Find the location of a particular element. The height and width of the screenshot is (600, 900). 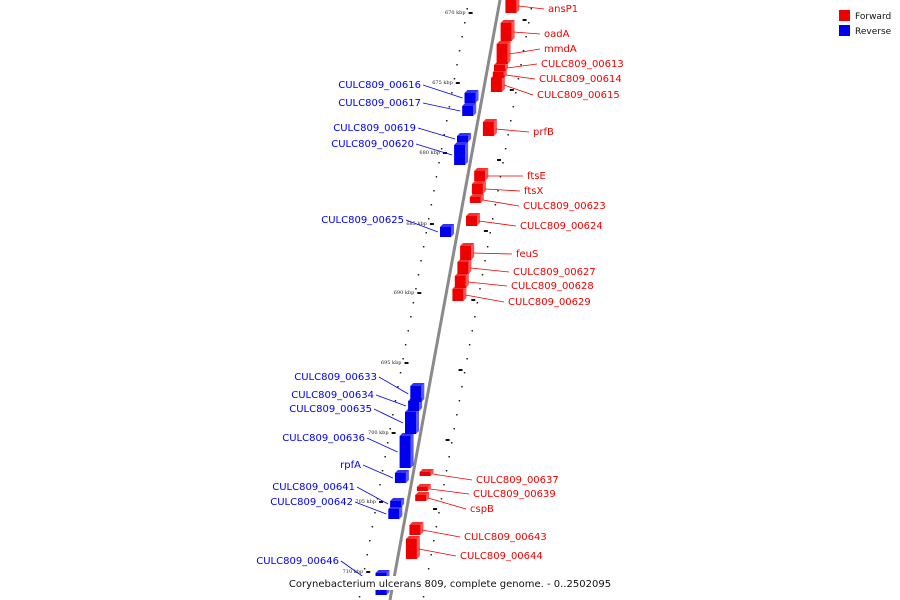

gene-label: CULC809_00629 is located at coordinates (549, 302).